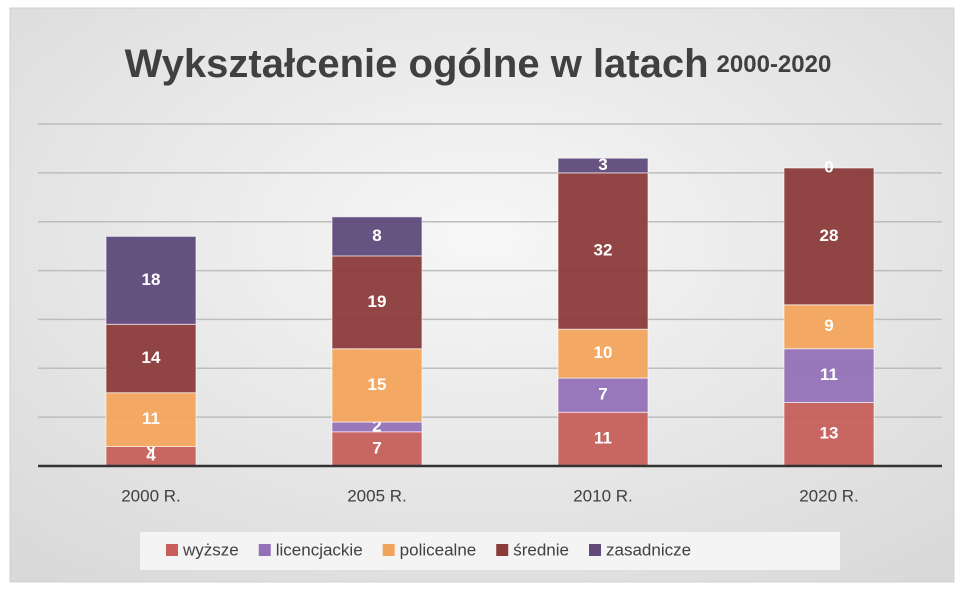 The width and height of the screenshot is (957, 589). I want to click on legend-label: licencjackie, so click(319, 549).